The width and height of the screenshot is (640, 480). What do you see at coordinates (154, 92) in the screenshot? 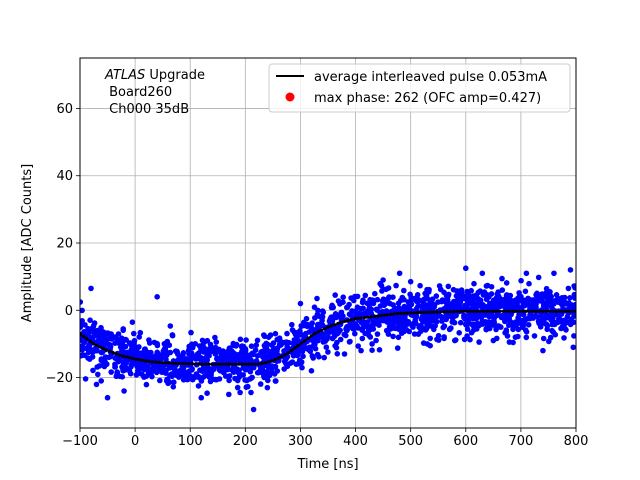
I see `atlas-annotation: ATLAS Upgrade Board260 Ch000 35dB` at bounding box center [154, 92].